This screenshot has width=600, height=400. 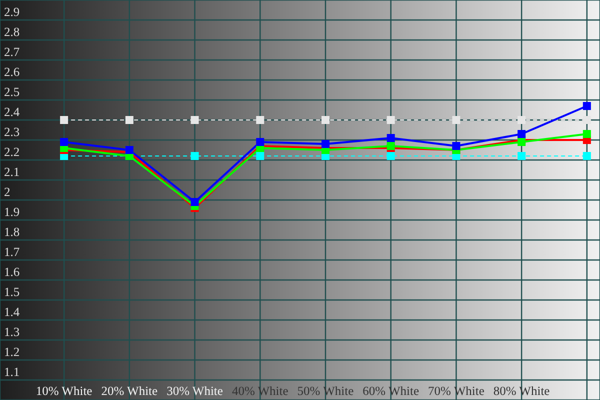 What do you see at coordinates (12, 272) in the screenshot?
I see `y-tick-label: 1.6` at bounding box center [12, 272].